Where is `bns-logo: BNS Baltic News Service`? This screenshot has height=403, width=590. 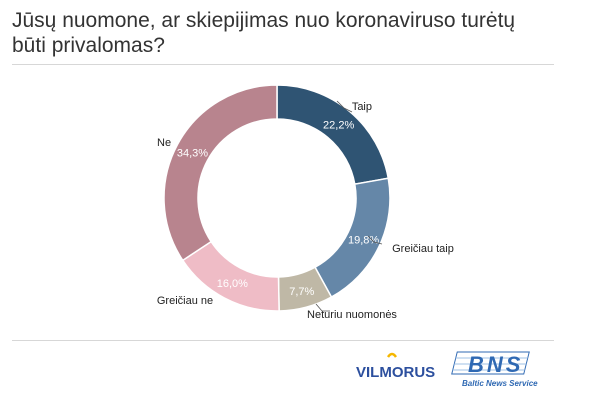 bns-logo: BNS Baltic News Service is located at coordinates (494, 369).